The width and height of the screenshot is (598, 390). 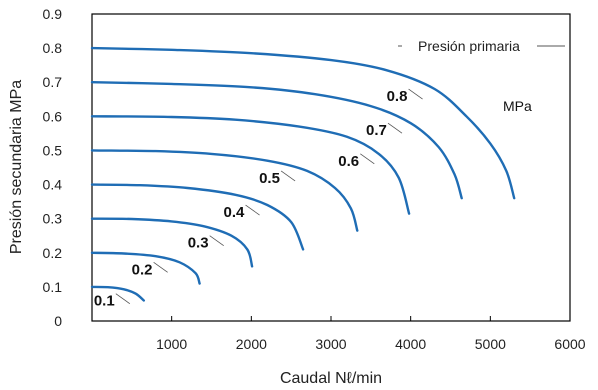 I want to click on x-tick-label: 3000, so click(x=330, y=344).